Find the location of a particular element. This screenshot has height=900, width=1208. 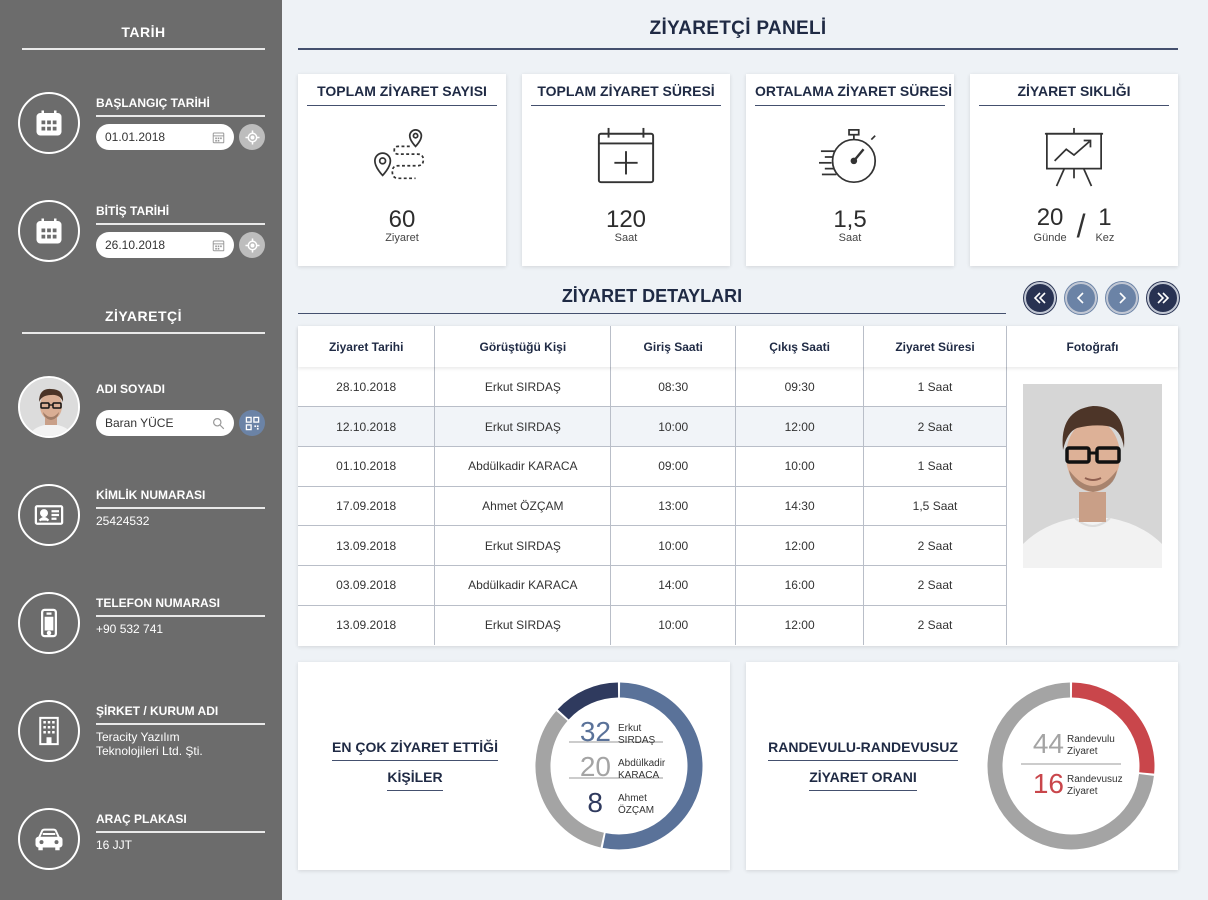

frequency-readout: 20 Günde / 1 Kez is located at coordinates (1074, 224).